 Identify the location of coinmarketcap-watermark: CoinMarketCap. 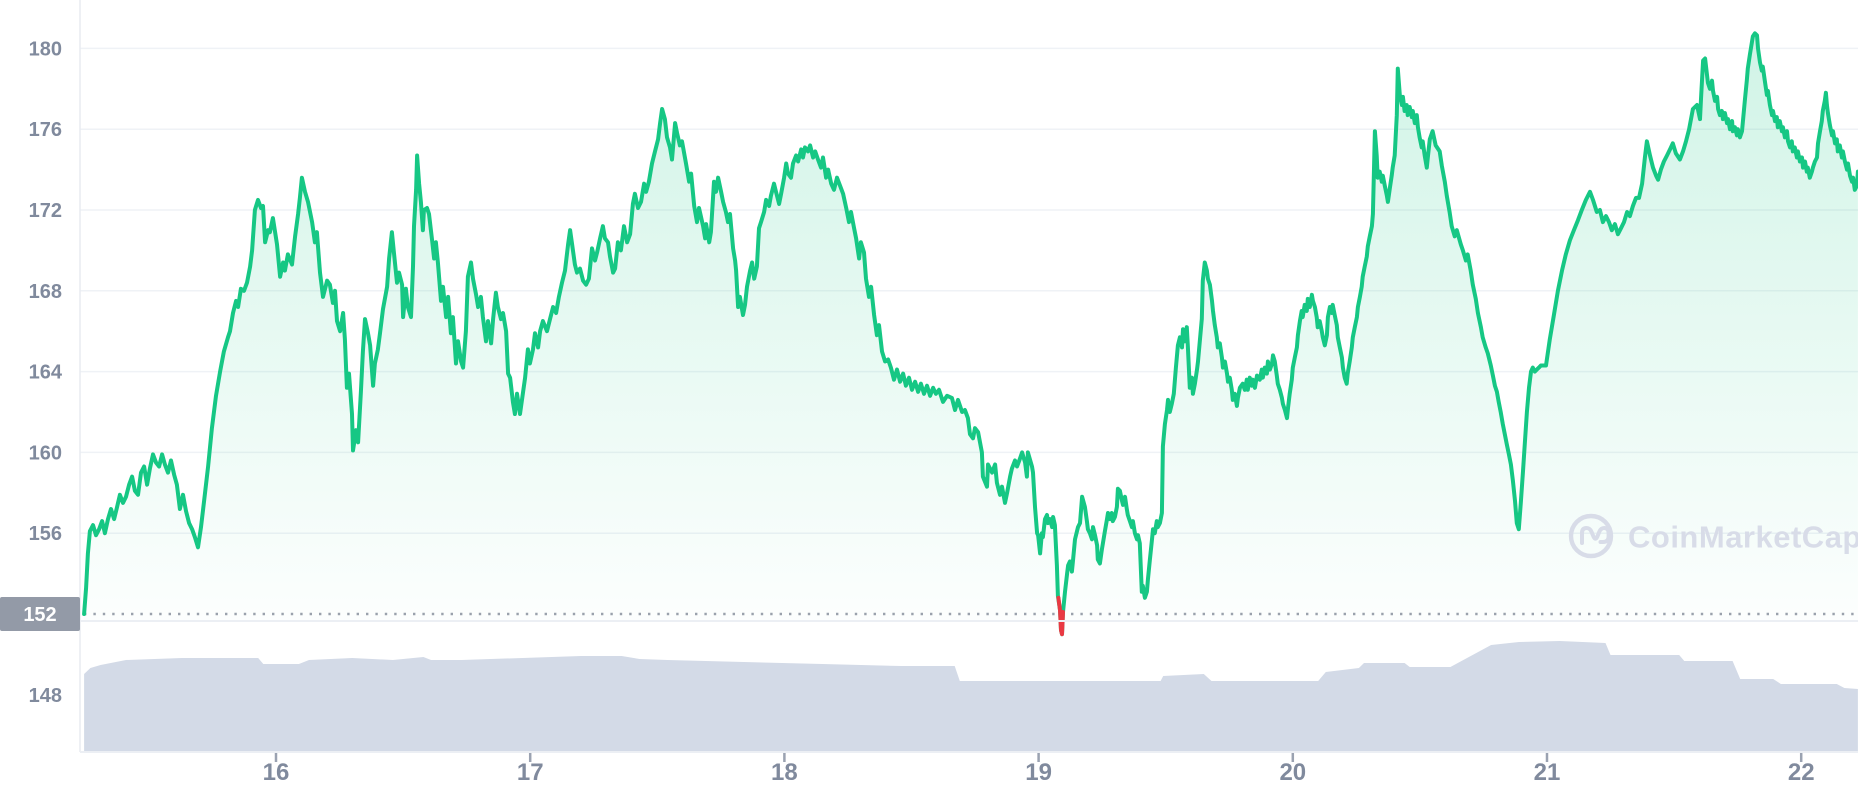
(1713, 536).